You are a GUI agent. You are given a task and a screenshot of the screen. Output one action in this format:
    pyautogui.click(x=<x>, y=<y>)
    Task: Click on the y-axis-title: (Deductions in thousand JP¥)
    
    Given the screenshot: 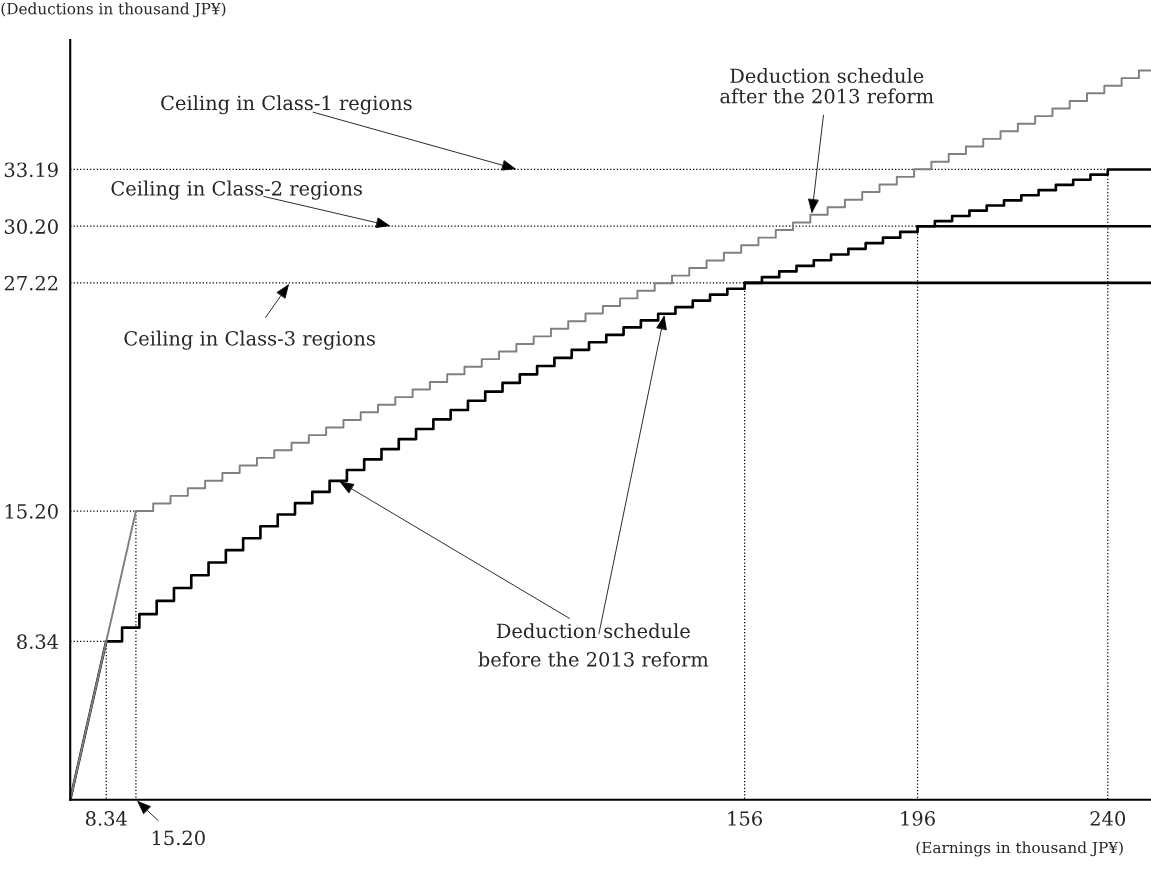 What is the action you would take?
    pyautogui.click(x=113, y=10)
    